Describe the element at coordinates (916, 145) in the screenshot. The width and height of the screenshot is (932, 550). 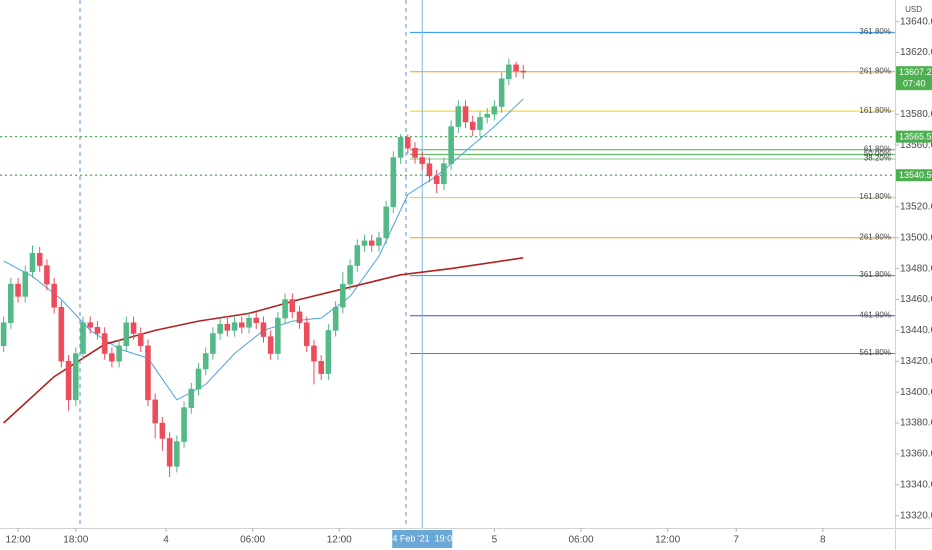
I see `y-tick-label: 13560.00` at that location.